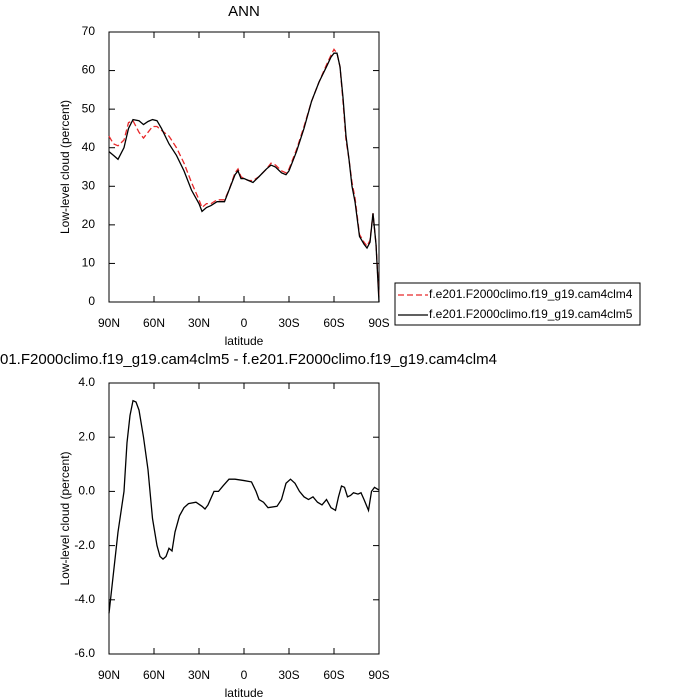  I want to click on chart-title: ANN, so click(244, 11).